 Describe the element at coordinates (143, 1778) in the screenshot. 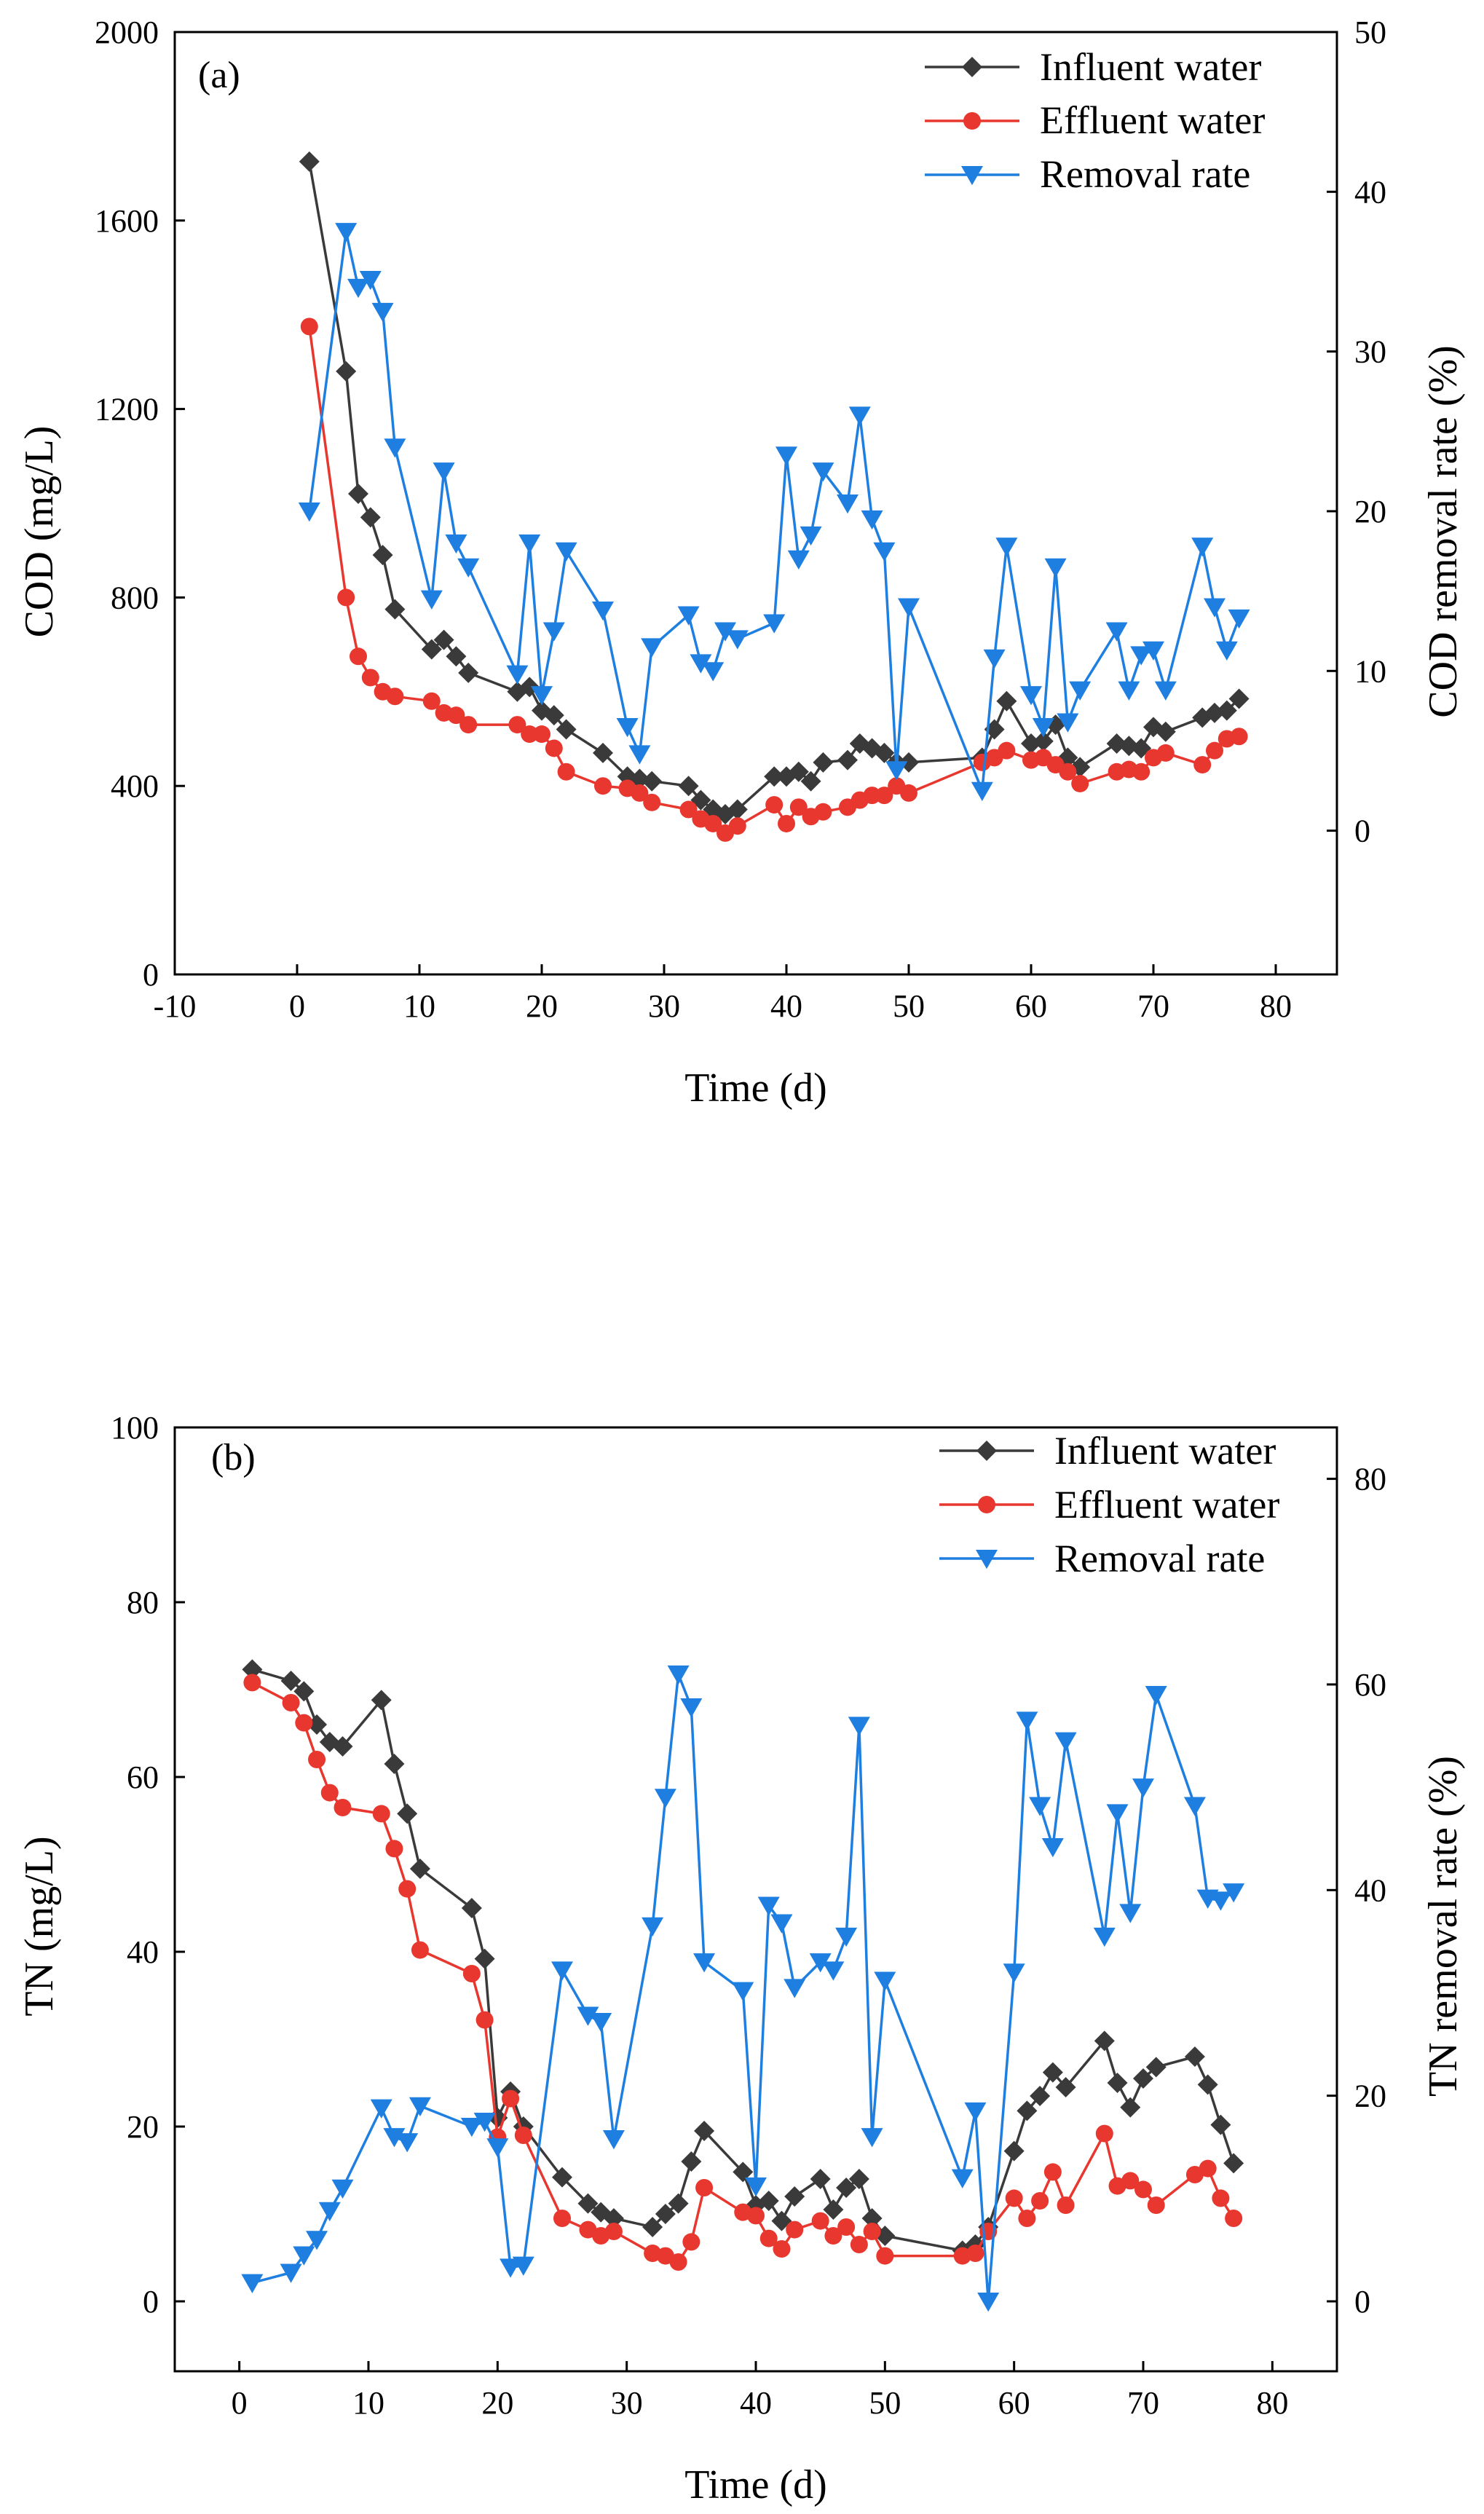

I see `y-tick-label: 60` at that location.